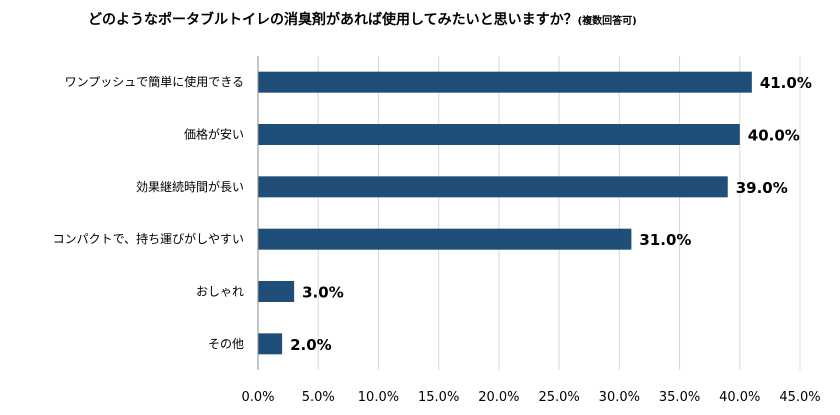 This screenshot has width=840, height=415. What do you see at coordinates (378, 397) in the screenshot?
I see `x-tick-label: 10.0%` at bounding box center [378, 397].